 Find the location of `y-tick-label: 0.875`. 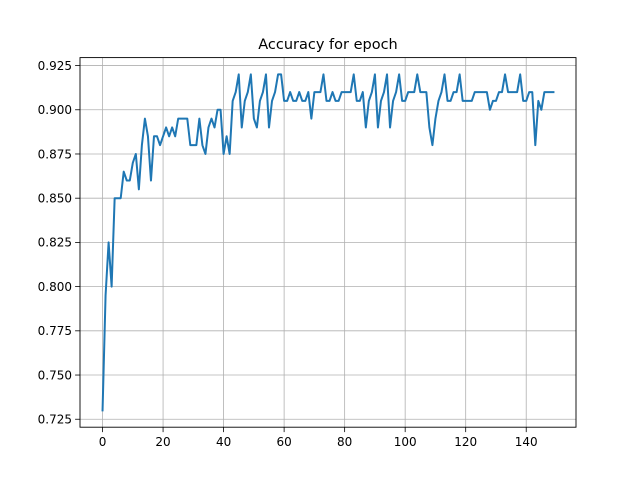

y-tick-label: 0.875 is located at coordinates (55, 154).